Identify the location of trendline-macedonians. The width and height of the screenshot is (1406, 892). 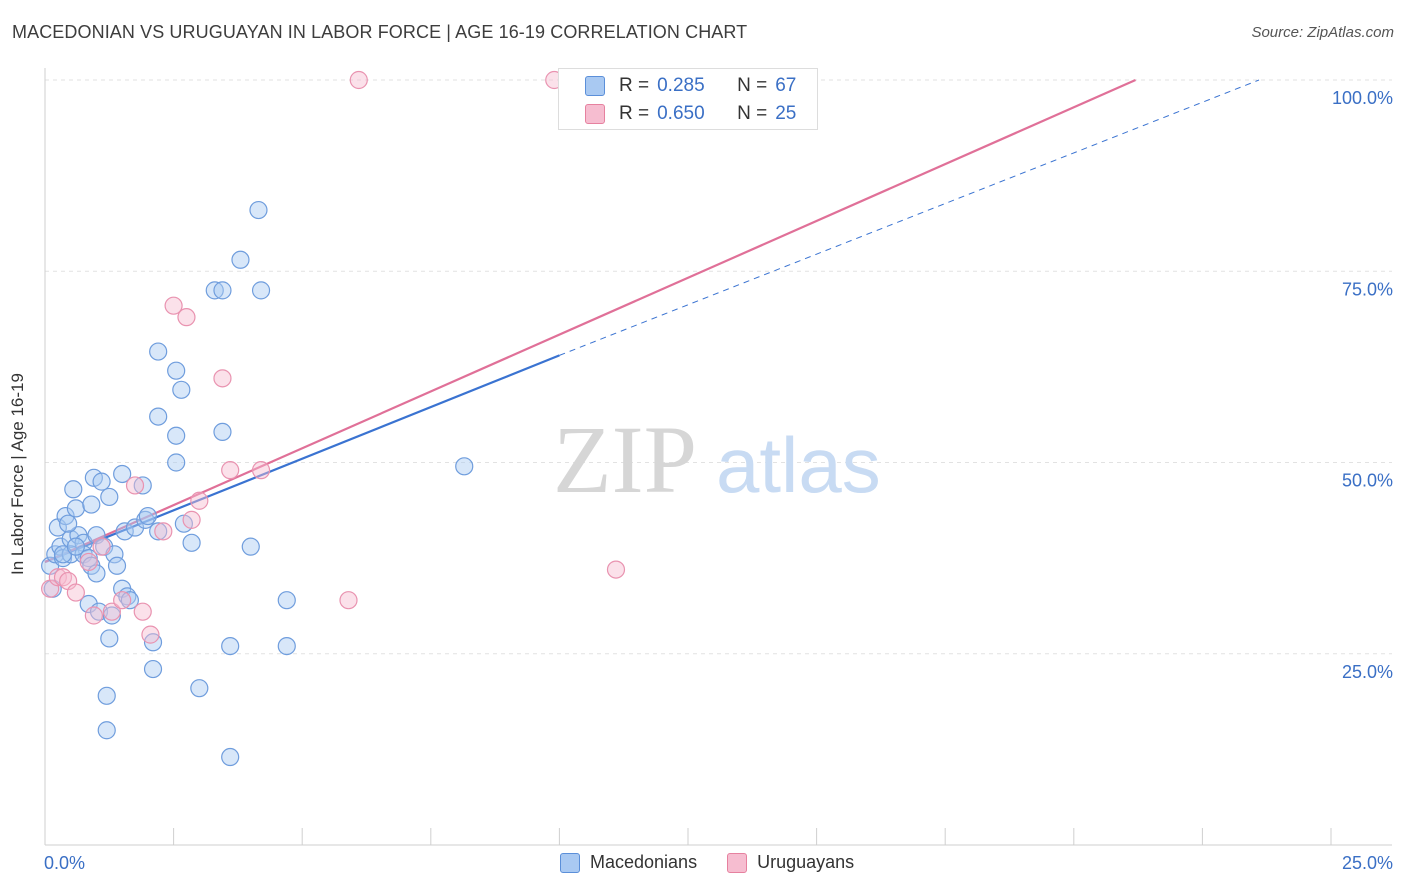
(302, 458).